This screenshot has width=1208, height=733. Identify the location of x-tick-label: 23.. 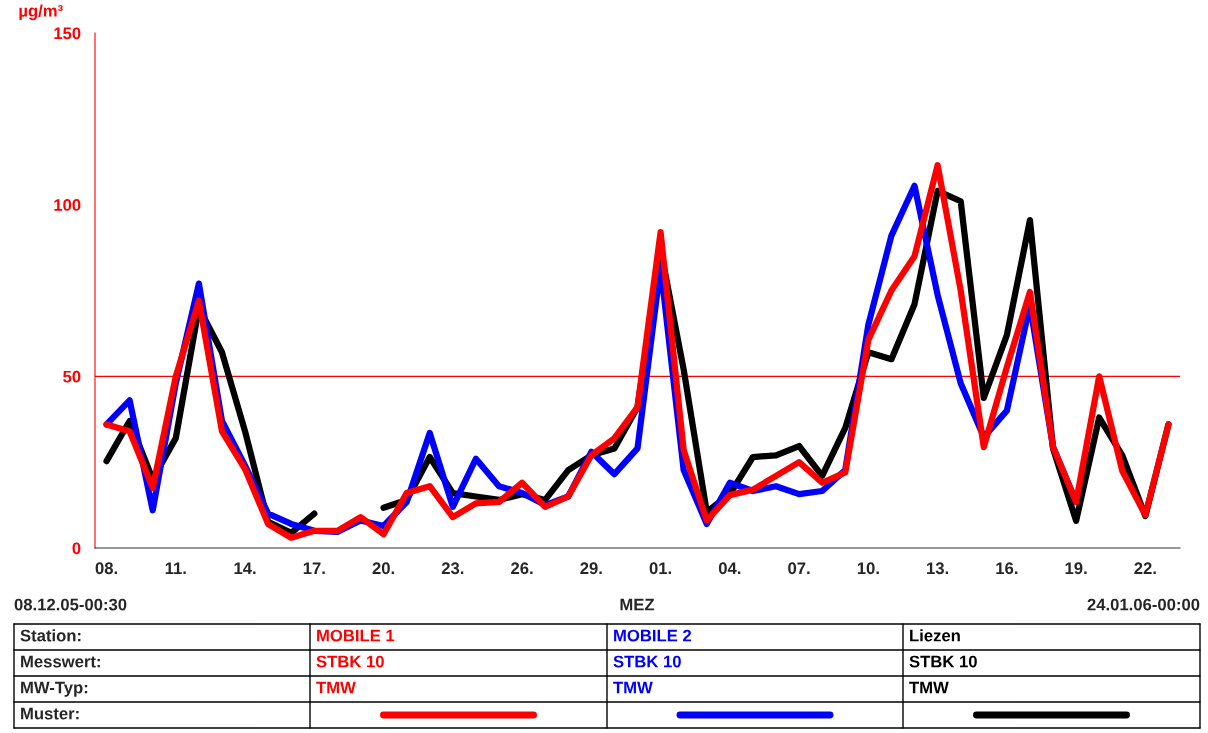
(452, 568).